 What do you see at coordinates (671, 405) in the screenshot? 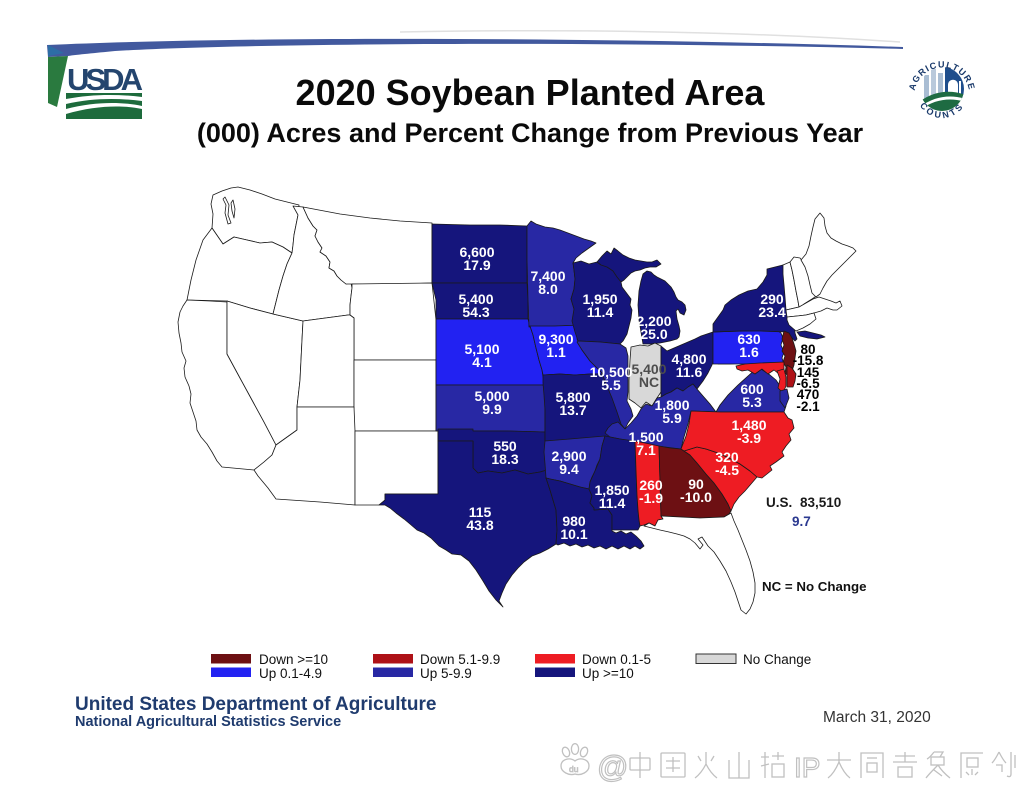
I see `svg-text: 1,800` at bounding box center [671, 405].